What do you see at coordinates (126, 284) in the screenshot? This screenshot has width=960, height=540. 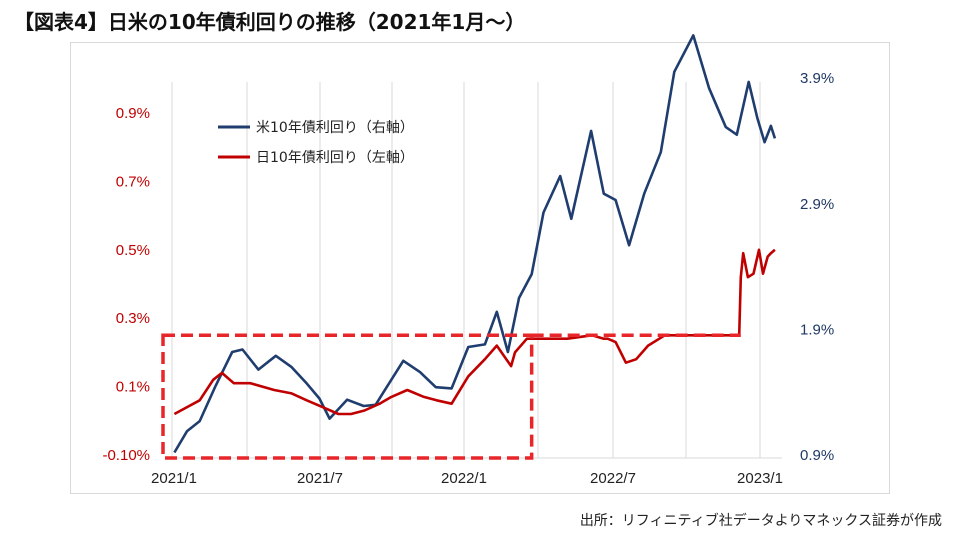 I see `left-axis-ticks: 0.9% 0.7% 0.5% 0.3% 0.1% -0.10%` at bounding box center [126, 284].